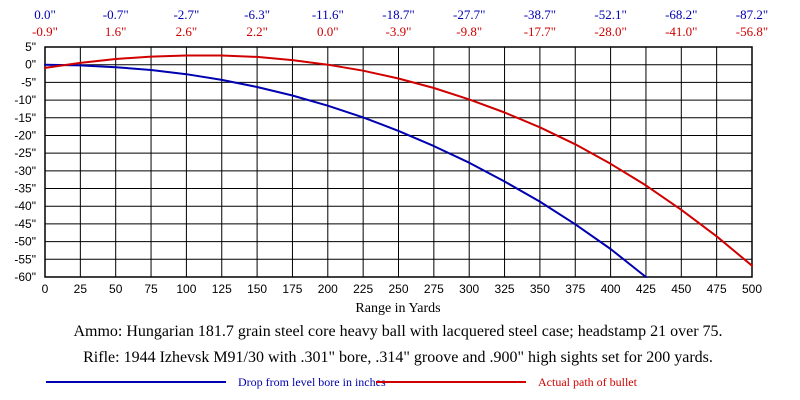 The width and height of the screenshot is (800, 400). I want to click on y-tick-label: -40", so click(25, 206).